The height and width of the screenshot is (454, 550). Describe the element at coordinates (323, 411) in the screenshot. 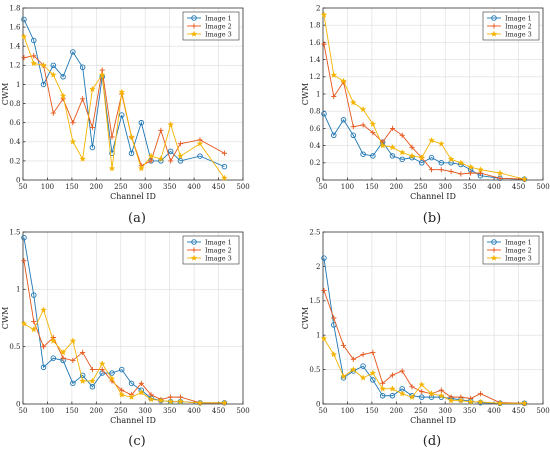

I see `x-tick-label: 50` at that location.